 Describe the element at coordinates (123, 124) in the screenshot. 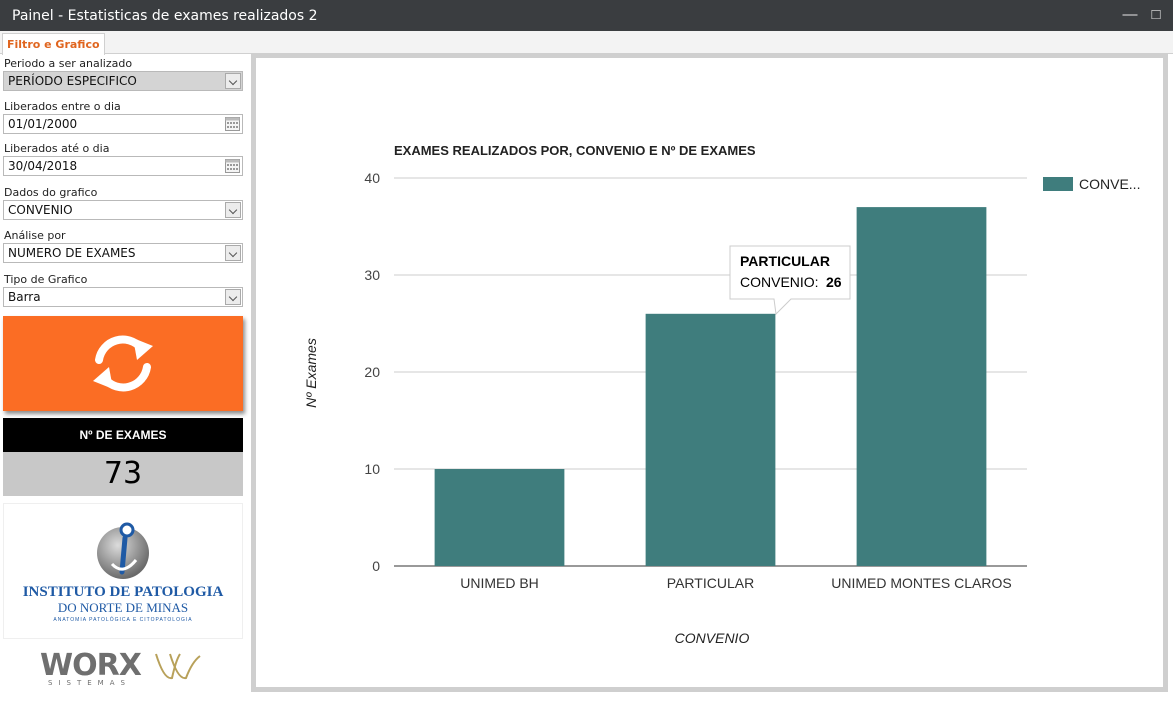

I see `inicio-date-field: 01/01/2000` at that location.